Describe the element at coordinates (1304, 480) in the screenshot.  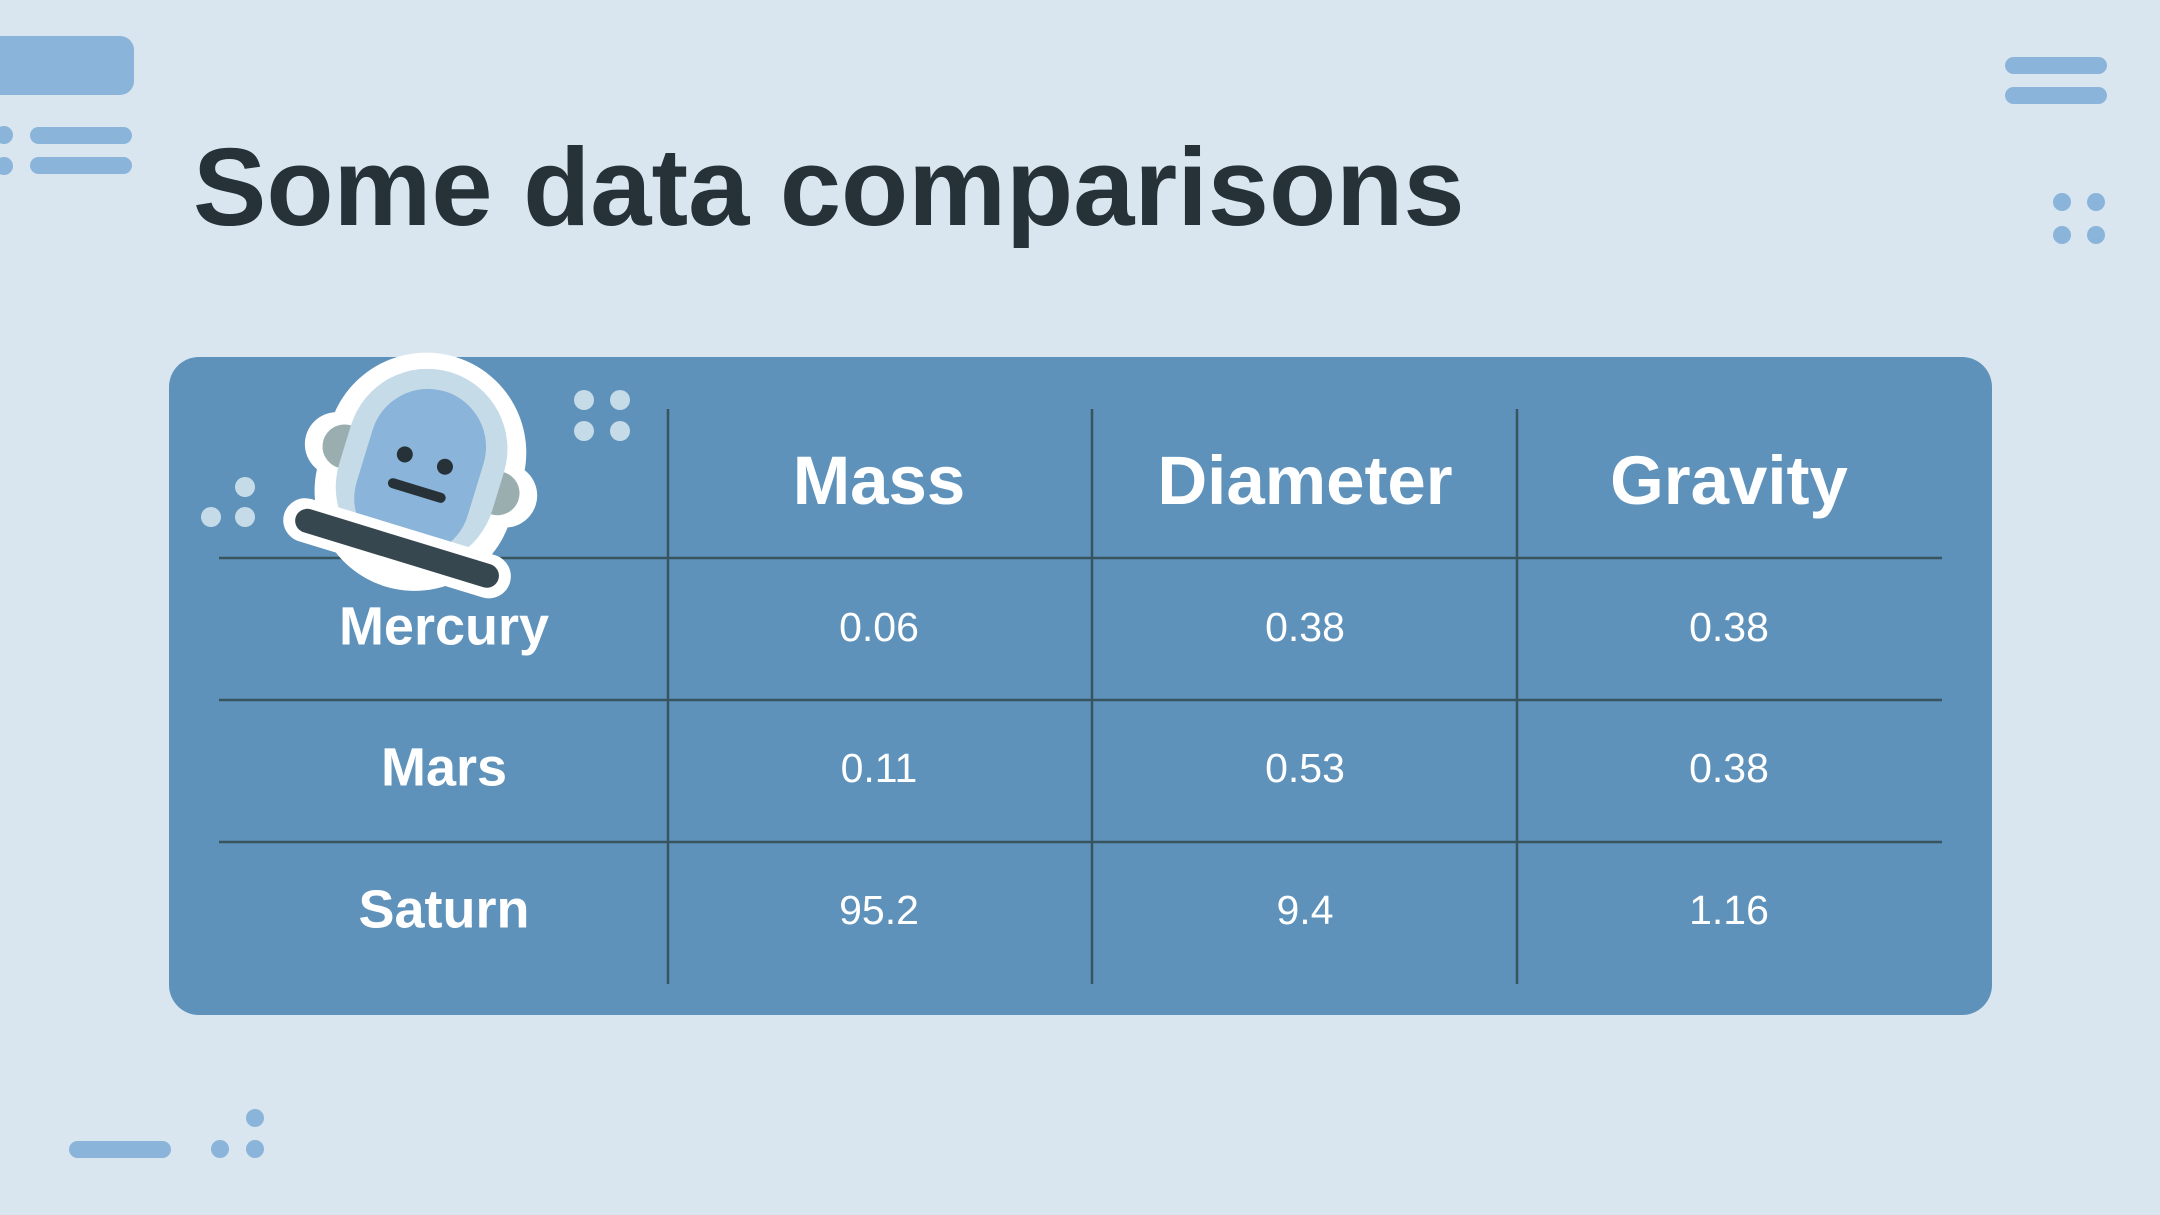
I see `column-header: Diameter` at that location.